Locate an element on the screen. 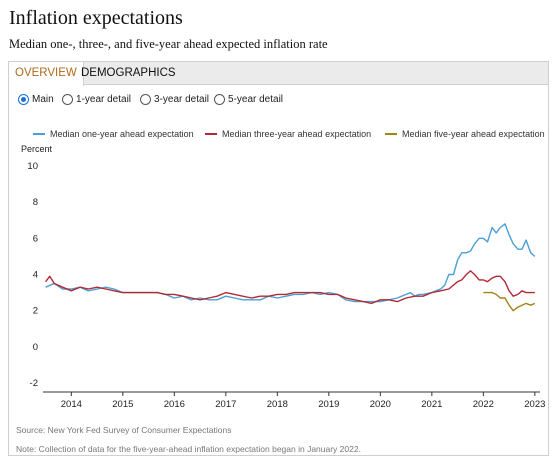  series-line-three-year is located at coordinates (290, 287).